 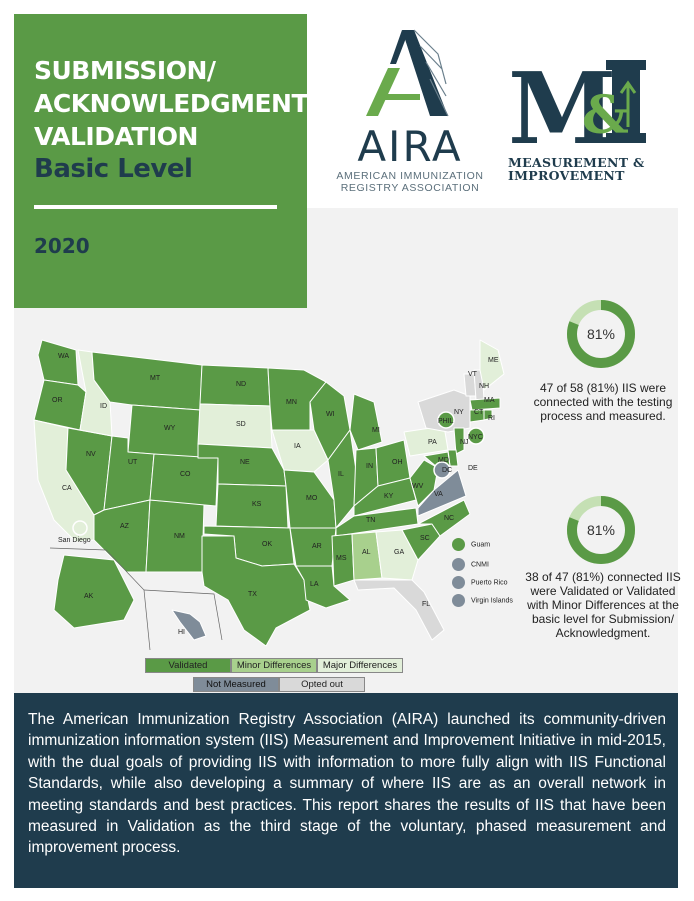 What do you see at coordinates (125, 526) in the screenshot?
I see `state-label-az: AZ` at bounding box center [125, 526].